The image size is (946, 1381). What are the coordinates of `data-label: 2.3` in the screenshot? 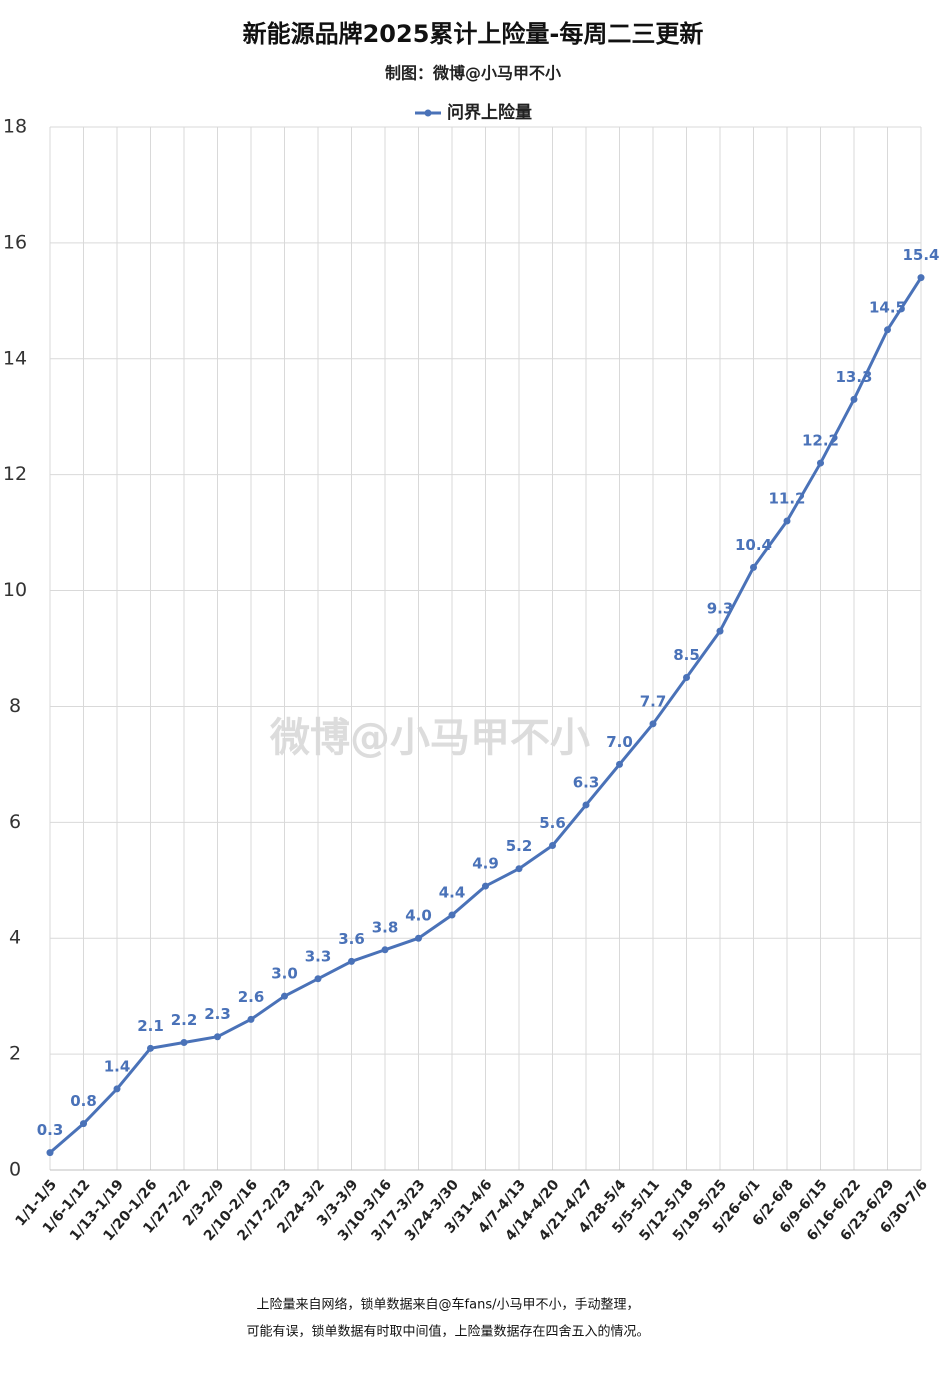 It's located at (217, 1014).